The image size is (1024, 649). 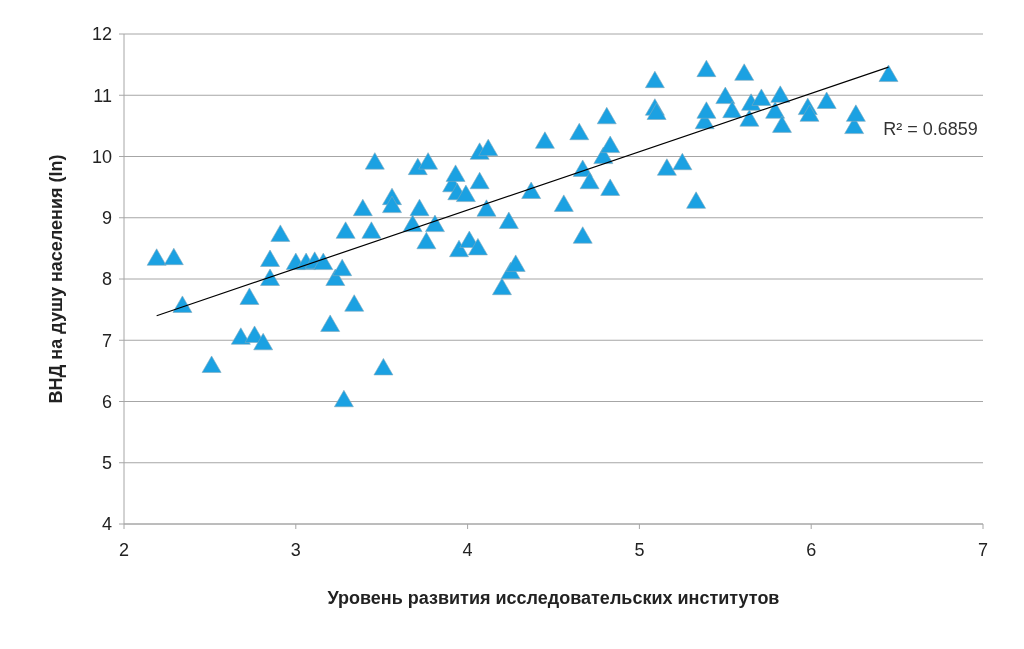 What do you see at coordinates (106, 279) in the screenshot?
I see `y-tick-label: 8` at bounding box center [106, 279].